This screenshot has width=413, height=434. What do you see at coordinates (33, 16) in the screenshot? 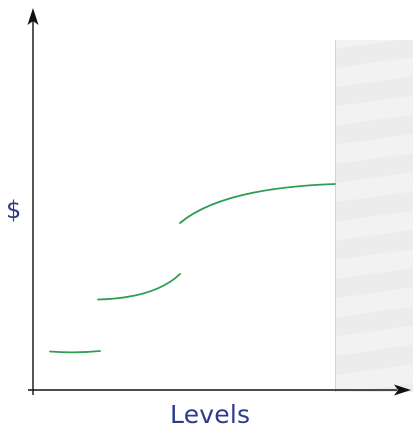
I see `y-axis-arrowhead` at bounding box center [33, 16].